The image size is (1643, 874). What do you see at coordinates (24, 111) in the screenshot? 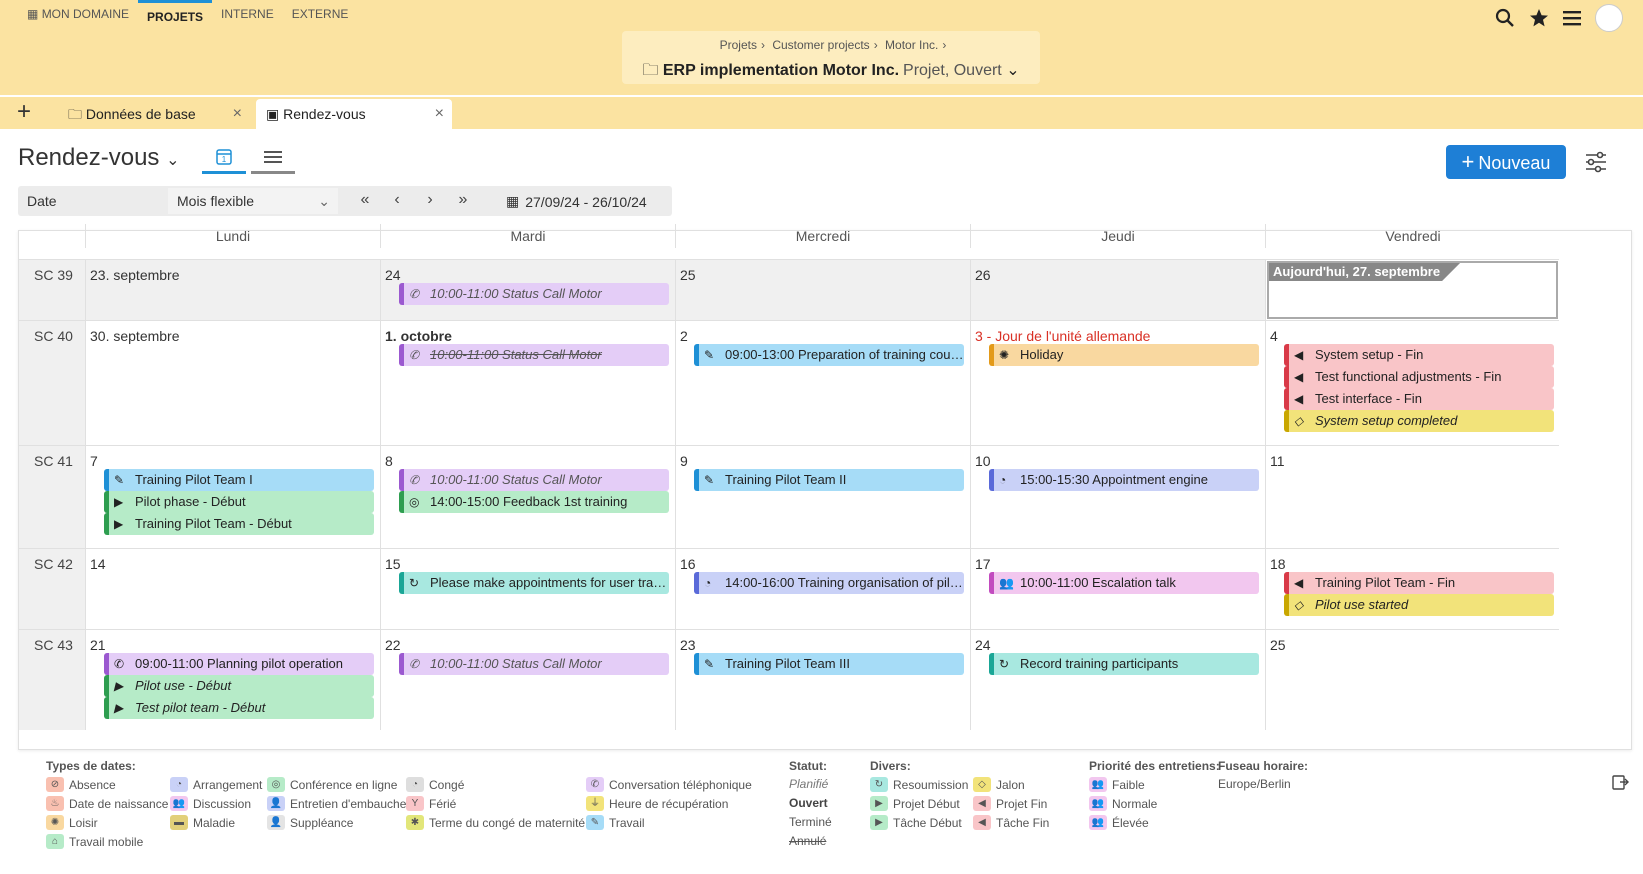
I see `add-tab-button: +` at bounding box center [24, 111].